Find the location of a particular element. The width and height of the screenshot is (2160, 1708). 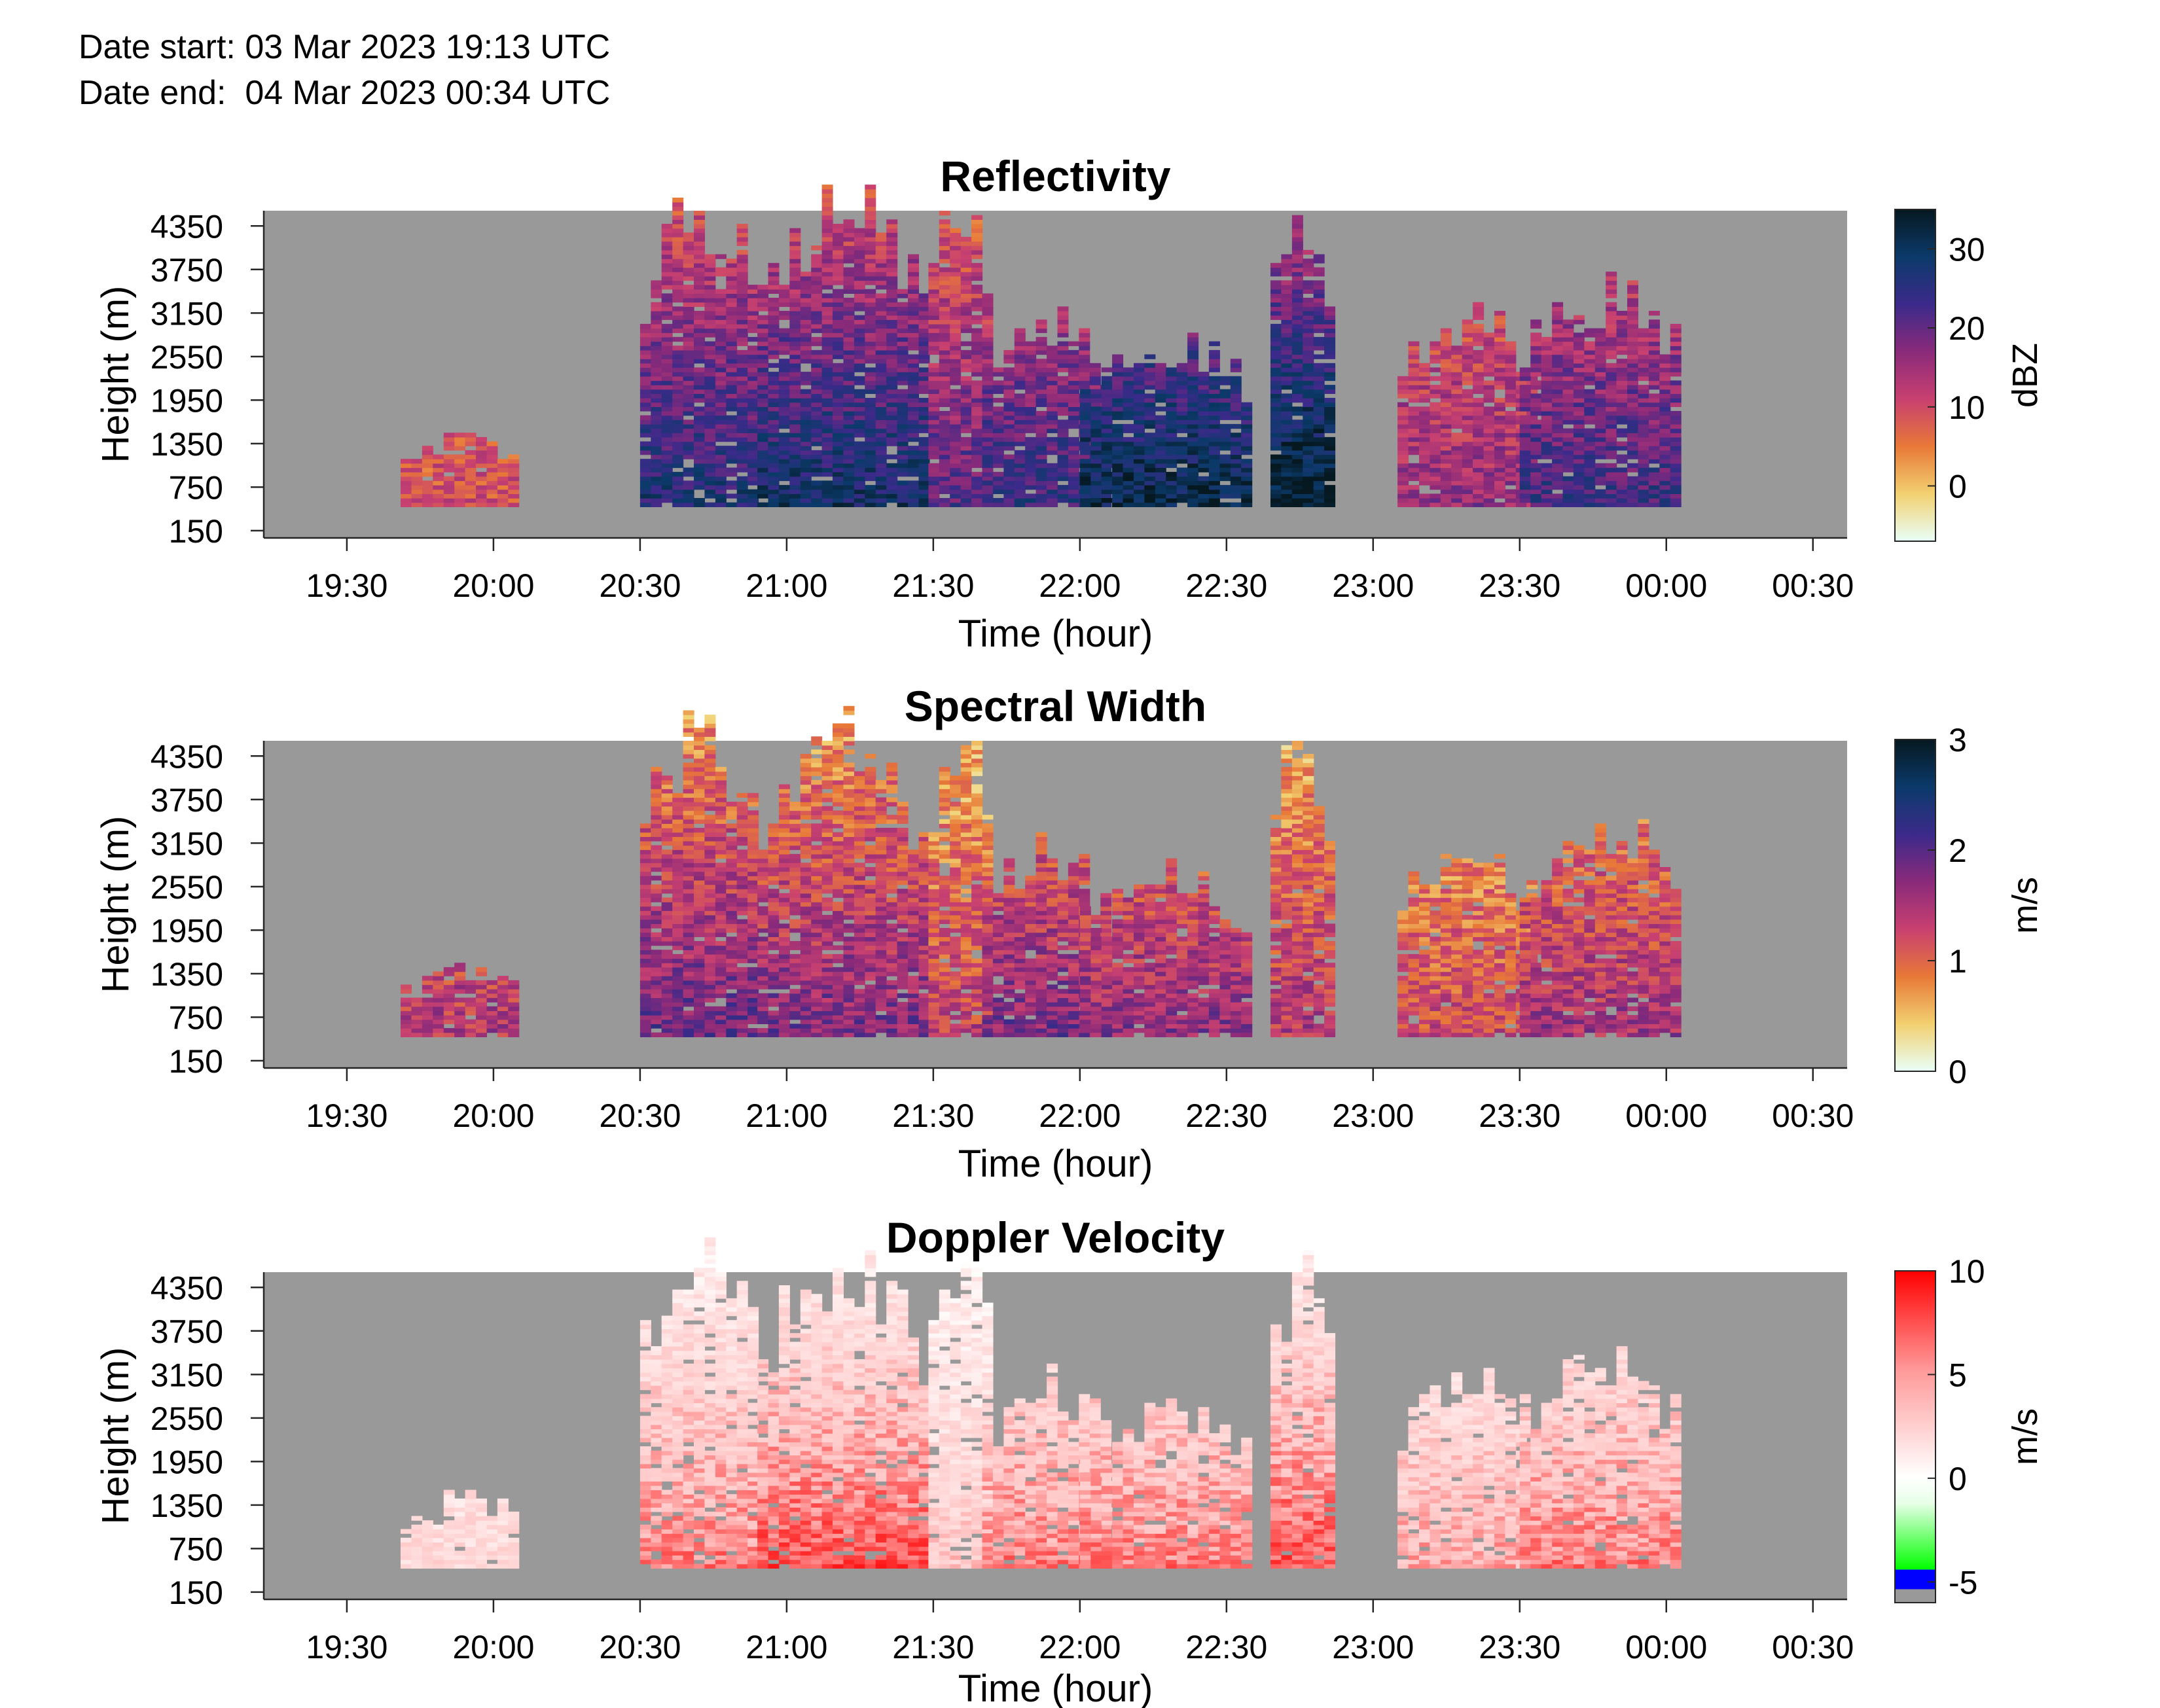

panel-title: Reflectivity is located at coordinates (1055, 176).